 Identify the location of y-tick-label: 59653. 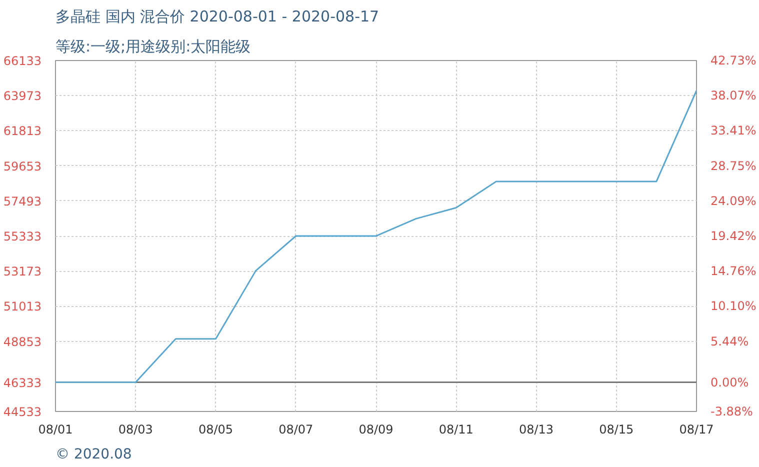
(22, 166).